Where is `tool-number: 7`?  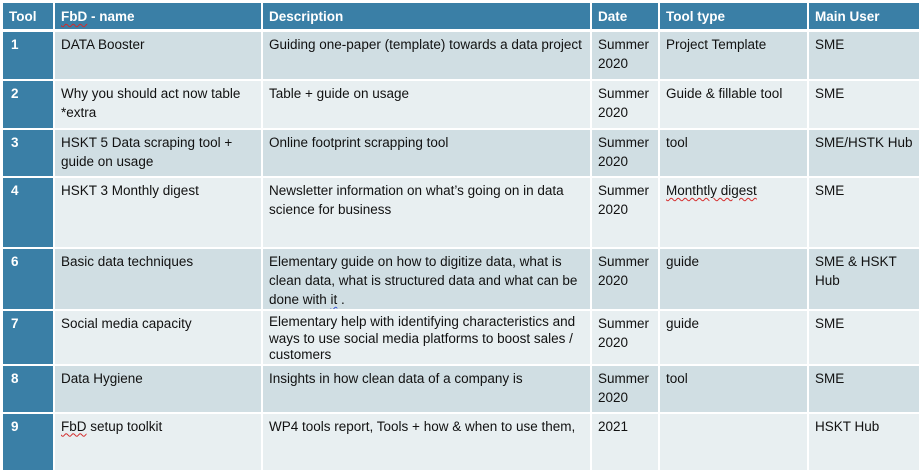 tool-number: 7 is located at coordinates (27, 338).